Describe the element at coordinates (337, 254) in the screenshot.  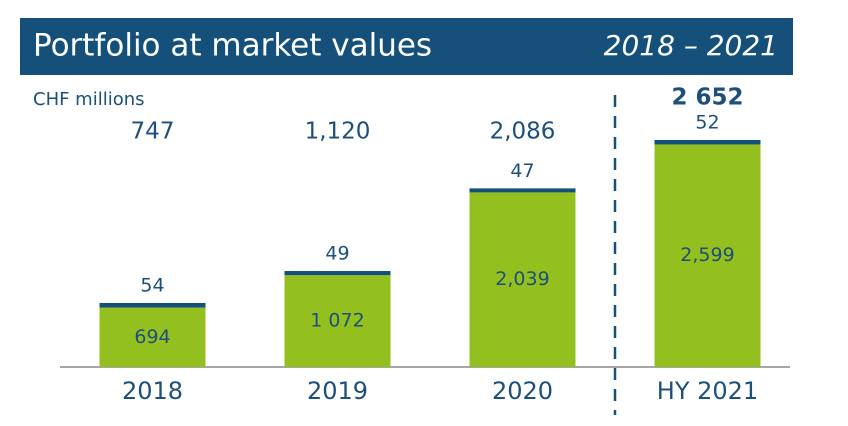
I see `value-label: 49` at that location.